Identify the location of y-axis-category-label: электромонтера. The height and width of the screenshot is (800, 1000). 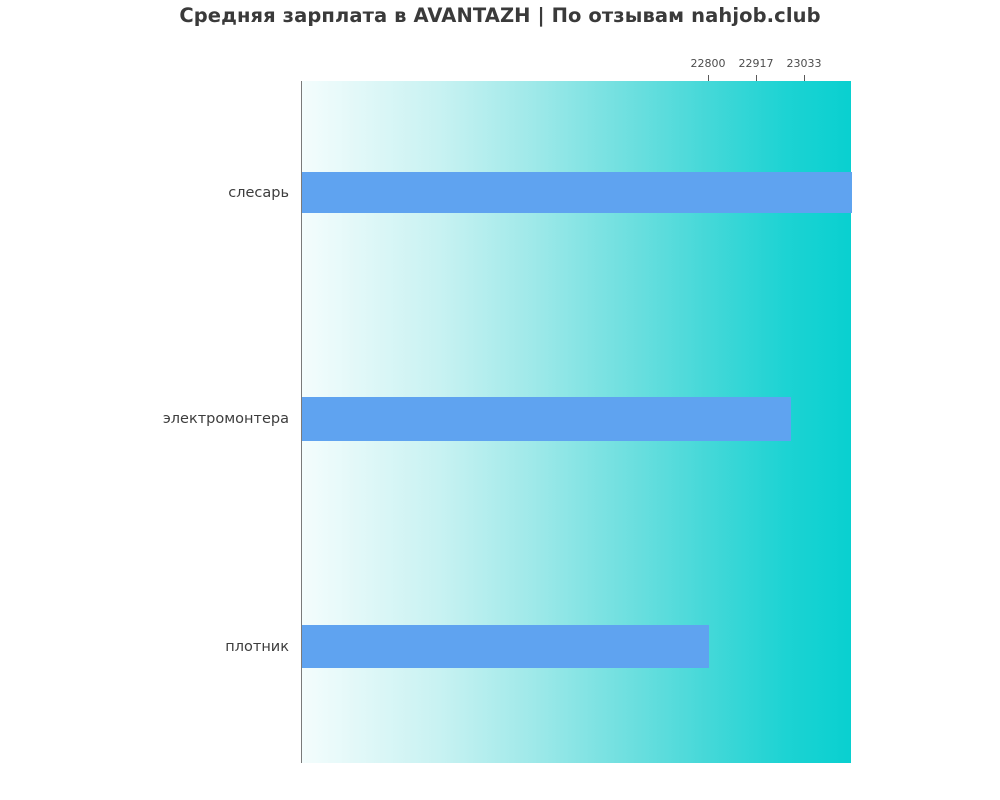
(225, 419).